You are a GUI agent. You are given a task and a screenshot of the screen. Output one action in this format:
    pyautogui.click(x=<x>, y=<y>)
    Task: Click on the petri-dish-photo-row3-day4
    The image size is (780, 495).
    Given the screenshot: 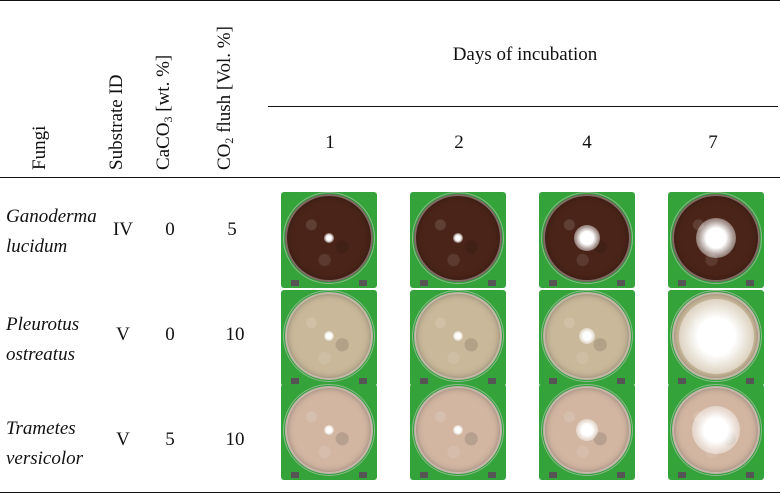 What is the action you would take?
    pyautogui.click(x=587, y=432)
    